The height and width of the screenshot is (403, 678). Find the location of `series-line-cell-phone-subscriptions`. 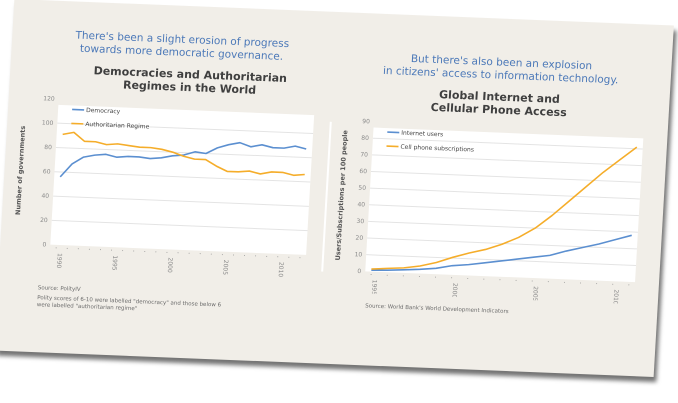

series-line-cell-phone-subscriptions is located at coordinates (504, 208).